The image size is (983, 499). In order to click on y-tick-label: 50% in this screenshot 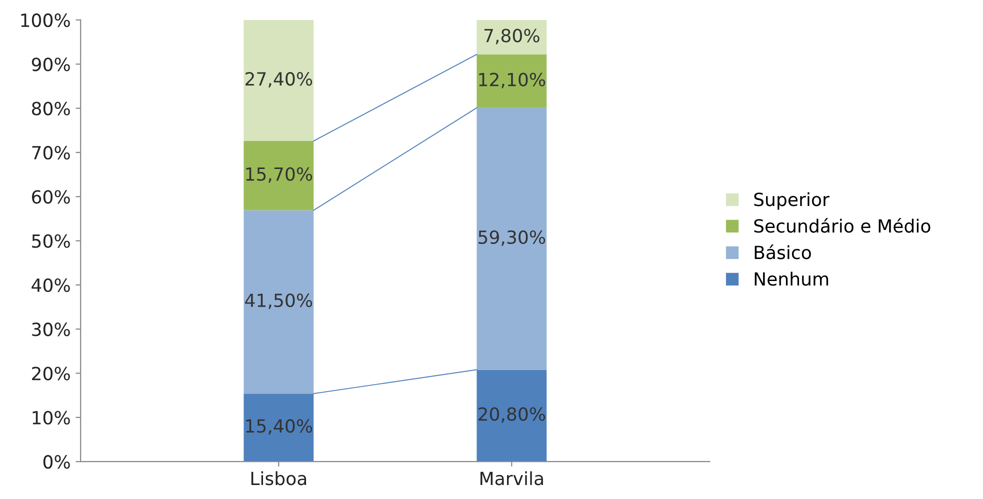, I will do `click(51, 241)`.